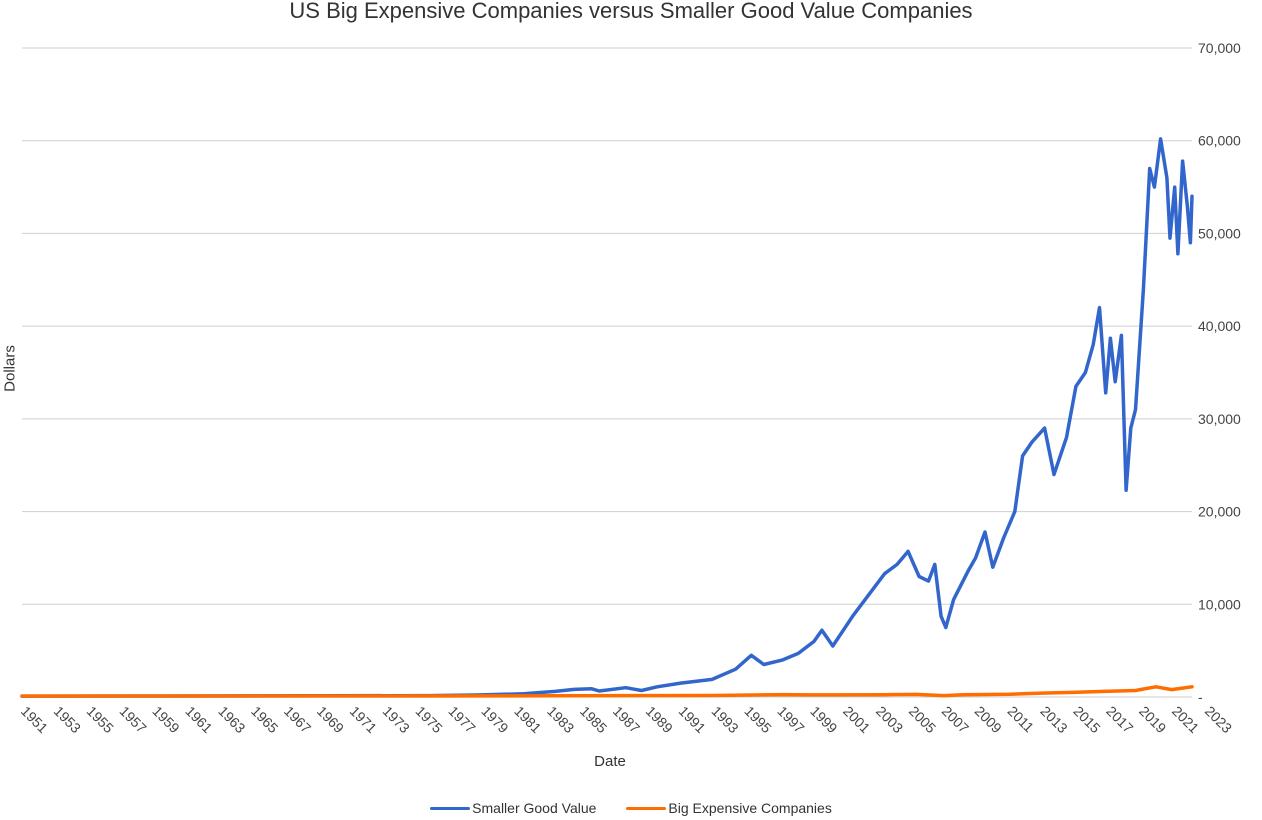  I want to click on x-tick-label: 2005, so click(922, 719).